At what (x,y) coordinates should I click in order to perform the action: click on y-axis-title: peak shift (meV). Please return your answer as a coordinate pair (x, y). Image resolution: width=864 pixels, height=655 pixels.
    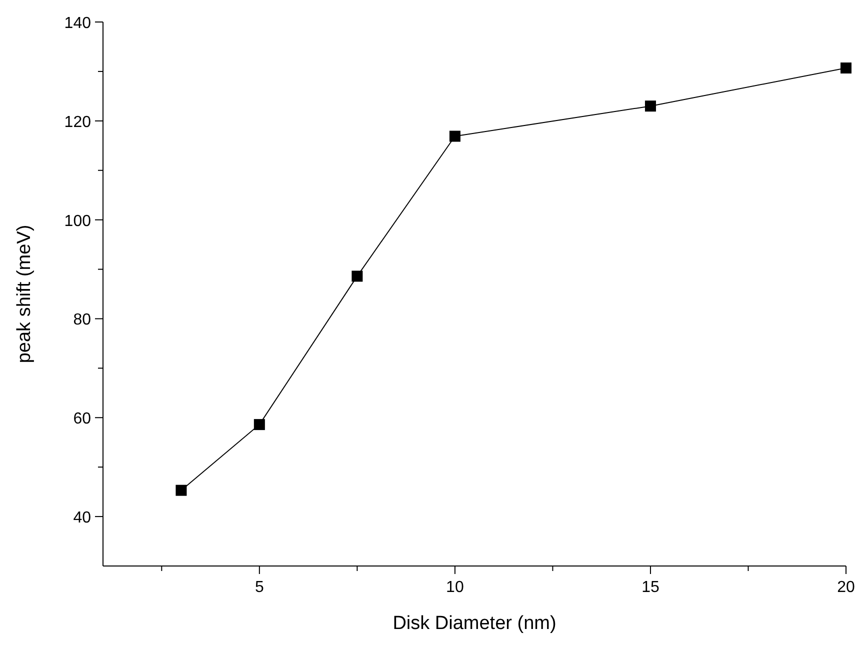
    Looking at the image, I should click on (24, 294).